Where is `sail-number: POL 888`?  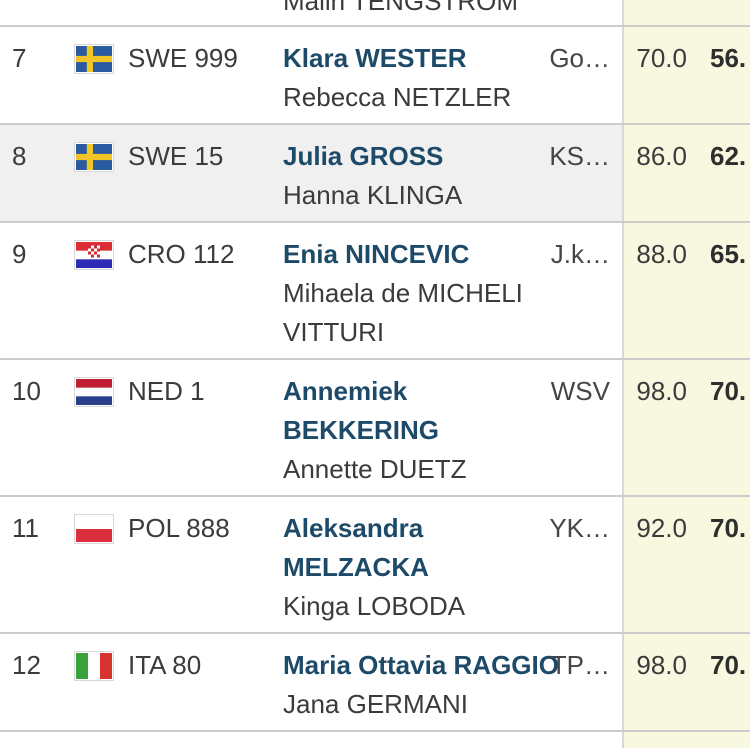
sail-number: POL 888 is located at coordinates (179, 528).